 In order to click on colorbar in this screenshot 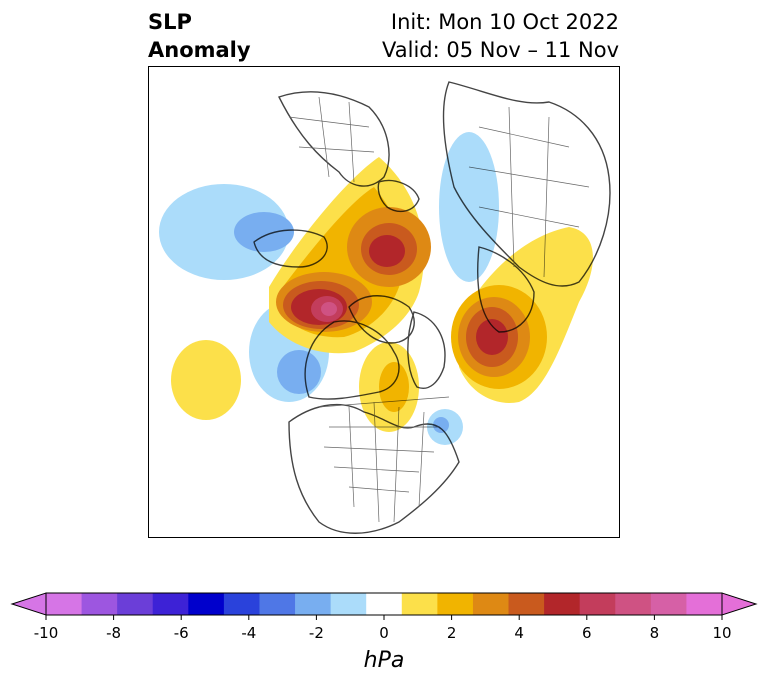, I will do `click(384, 606)`.